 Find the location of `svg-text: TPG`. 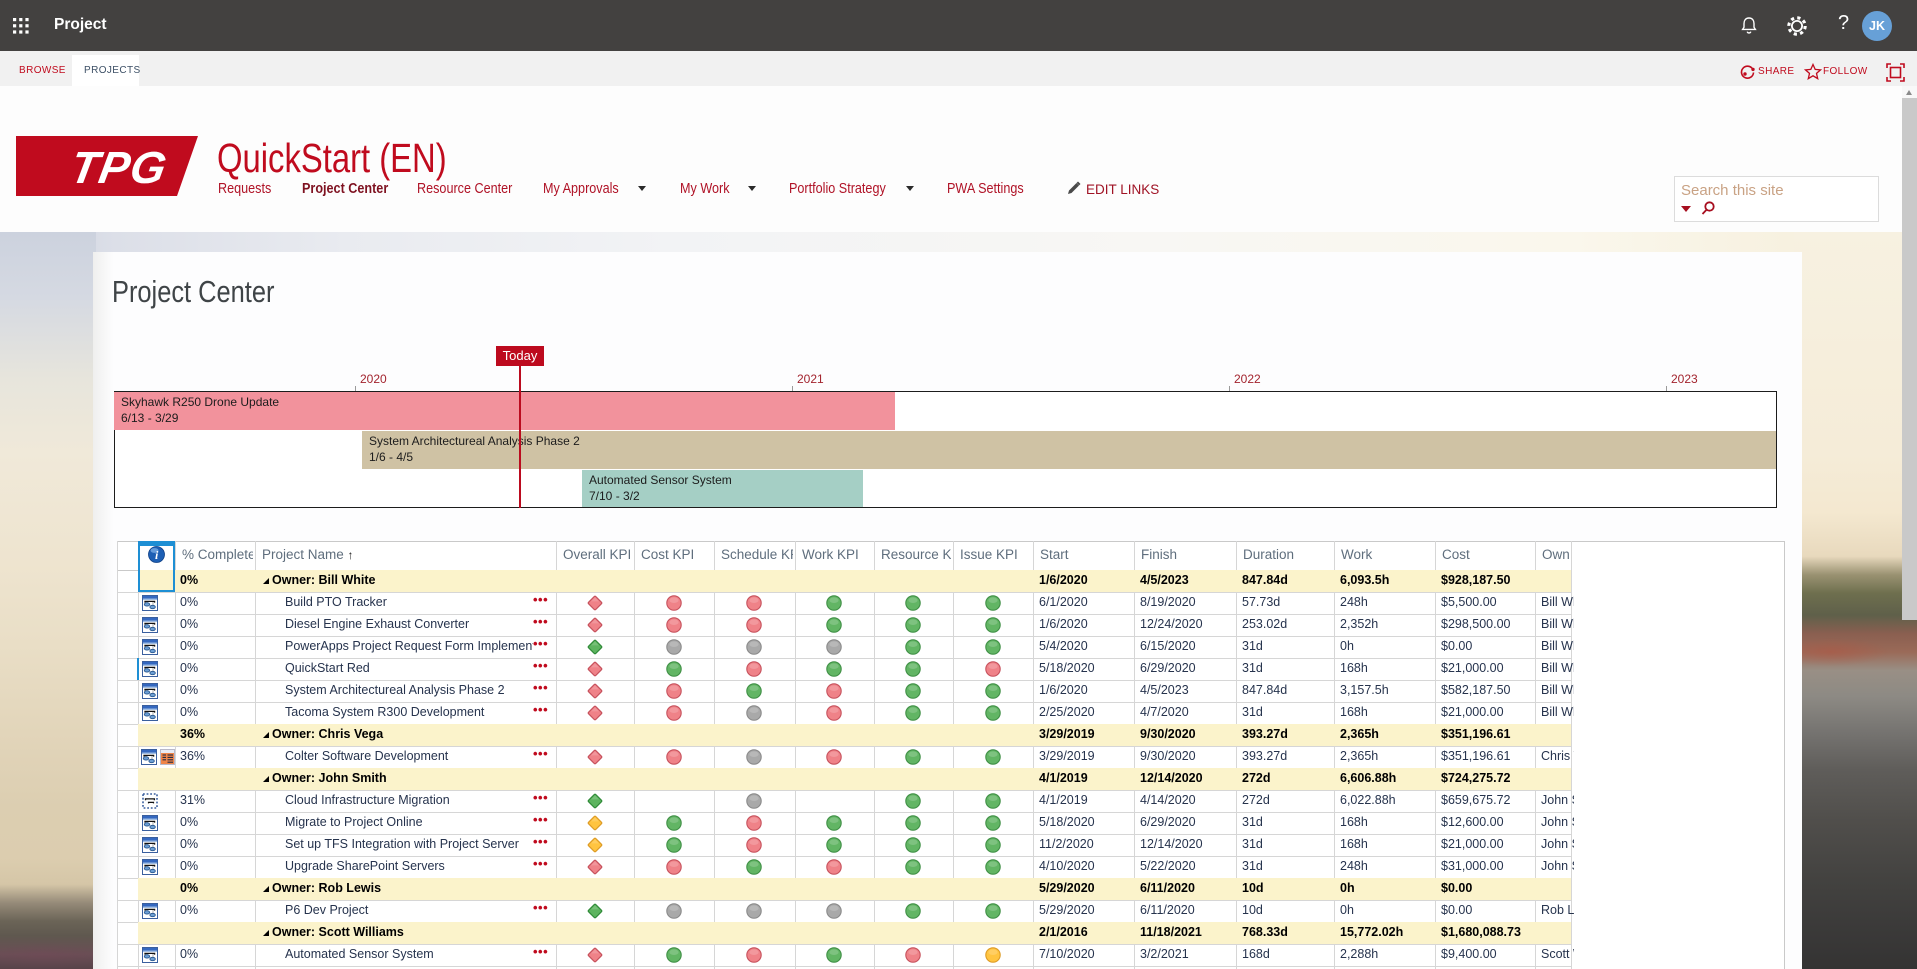

svg-text: TPG is located at coordinates (119, 167).